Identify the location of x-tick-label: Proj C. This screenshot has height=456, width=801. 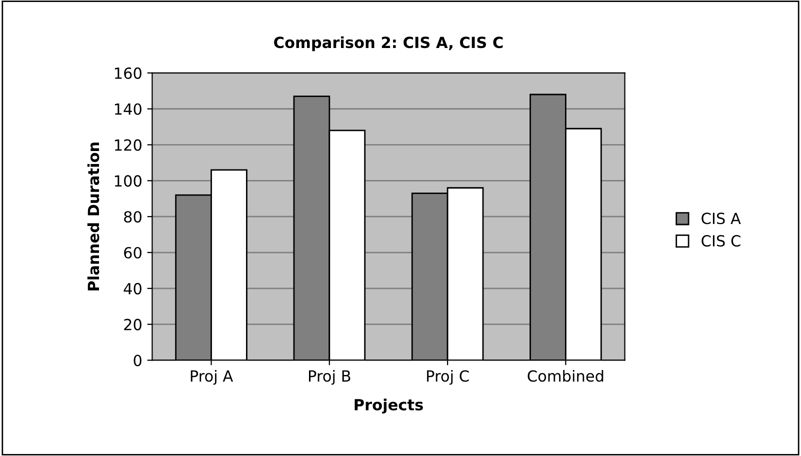
(448, 377).